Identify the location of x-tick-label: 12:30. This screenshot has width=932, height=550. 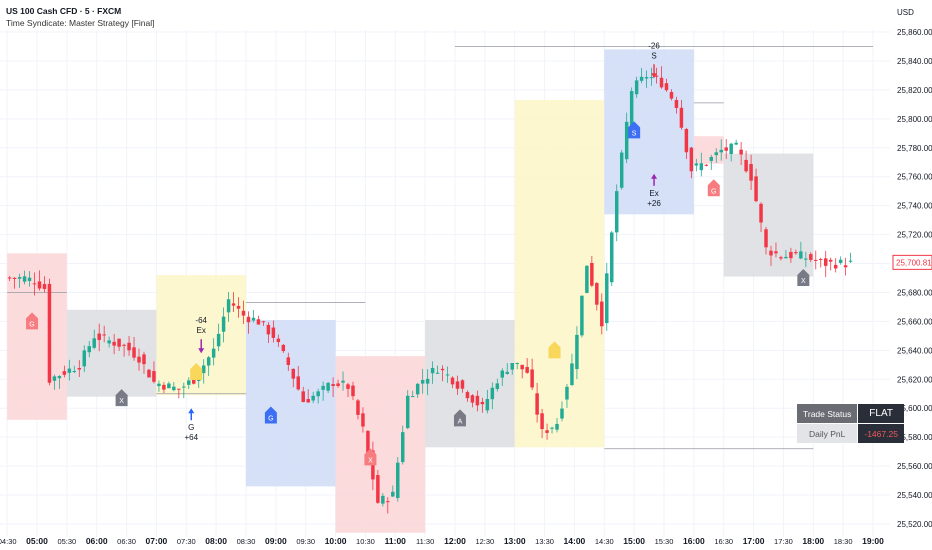
(484, 541).